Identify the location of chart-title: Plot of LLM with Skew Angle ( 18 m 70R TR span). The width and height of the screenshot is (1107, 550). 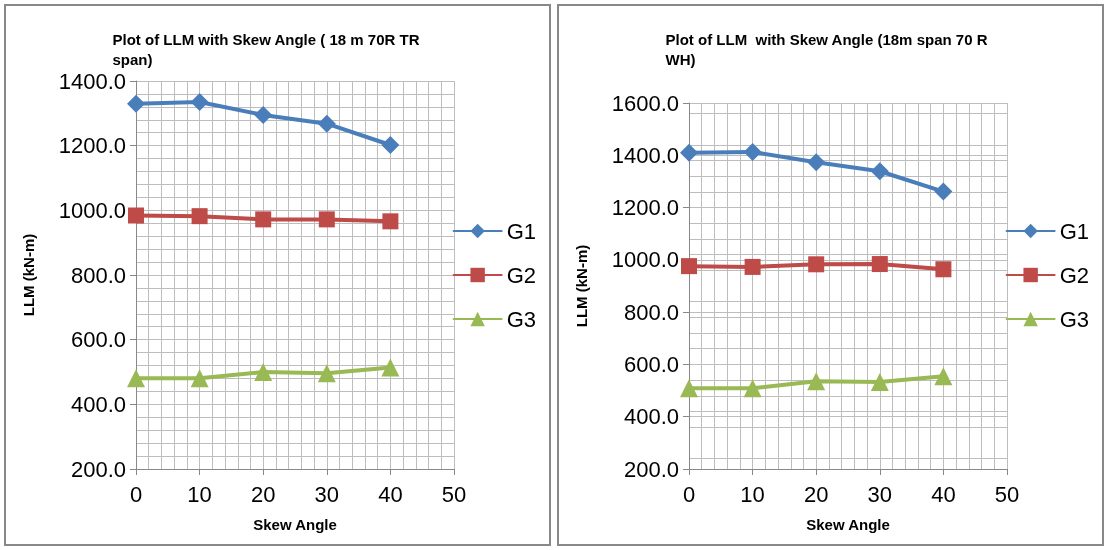
(268, 49).